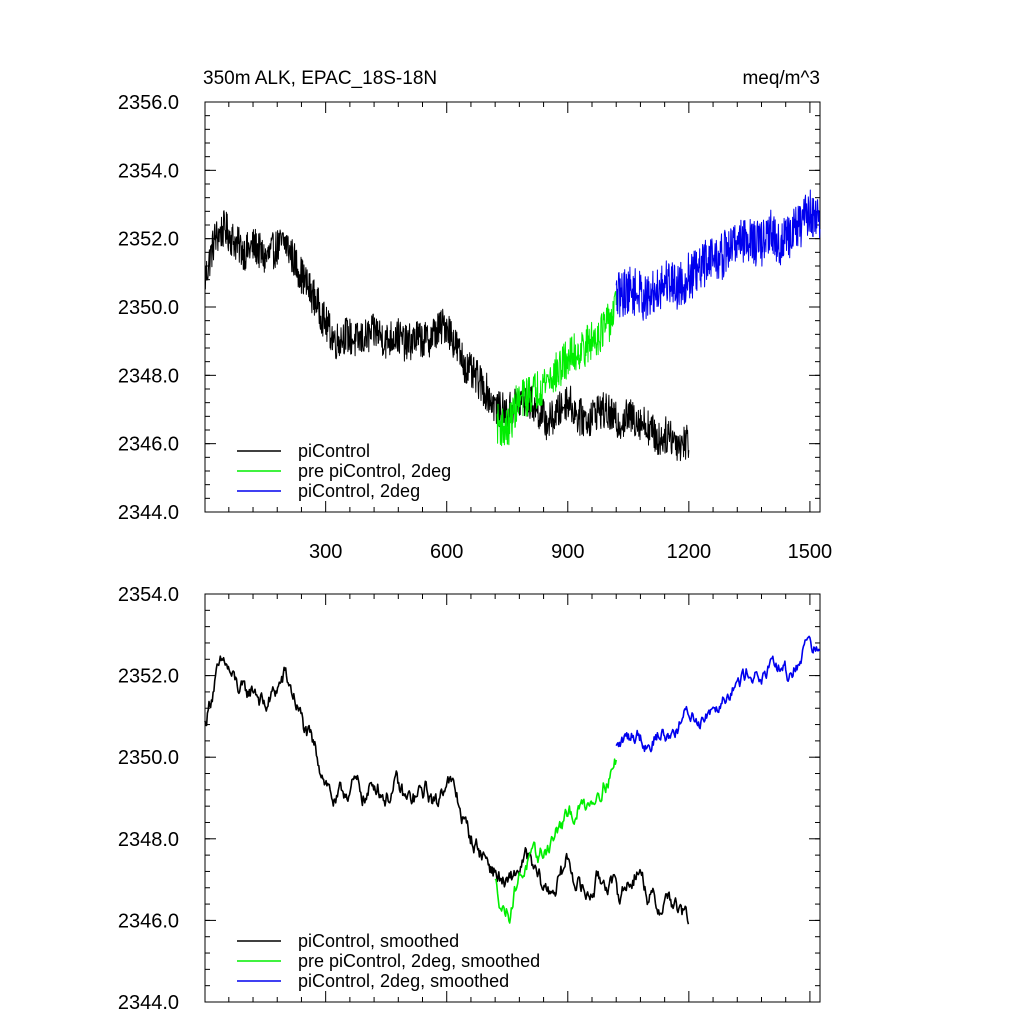 The image size is (1024, 1024). Describe the element at coordinates (374, 471) in the screenshot. I see `legend-label: pre piControl, 2deg` at that location.